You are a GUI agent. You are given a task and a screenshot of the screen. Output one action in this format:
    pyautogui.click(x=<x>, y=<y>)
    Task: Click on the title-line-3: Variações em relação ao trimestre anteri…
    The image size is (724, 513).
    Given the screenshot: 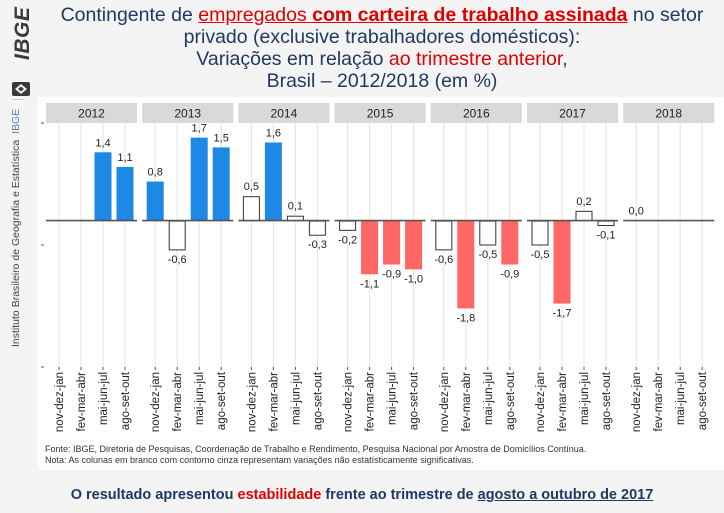 What is the action you would take?
    pyautogui.click(x=382, y=59)
    